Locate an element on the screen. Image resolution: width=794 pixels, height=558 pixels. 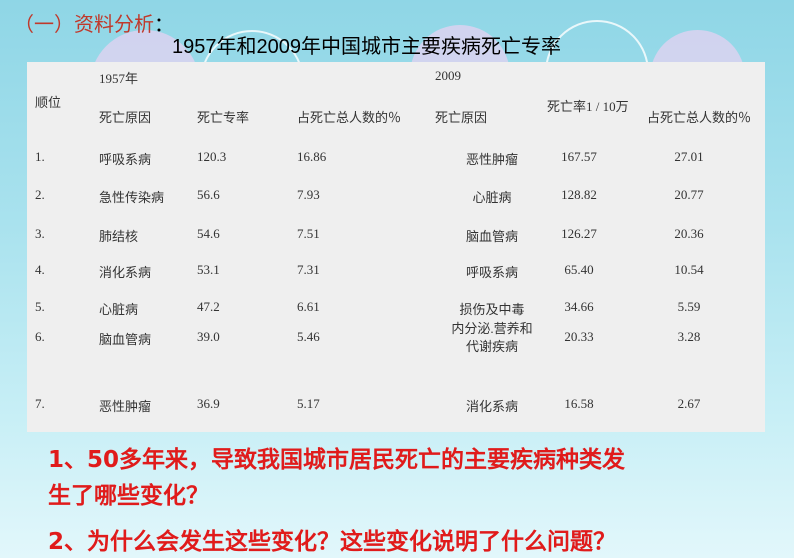
cell-cause1957: 恶性肿瘤 is located at coordinates (125, 406).